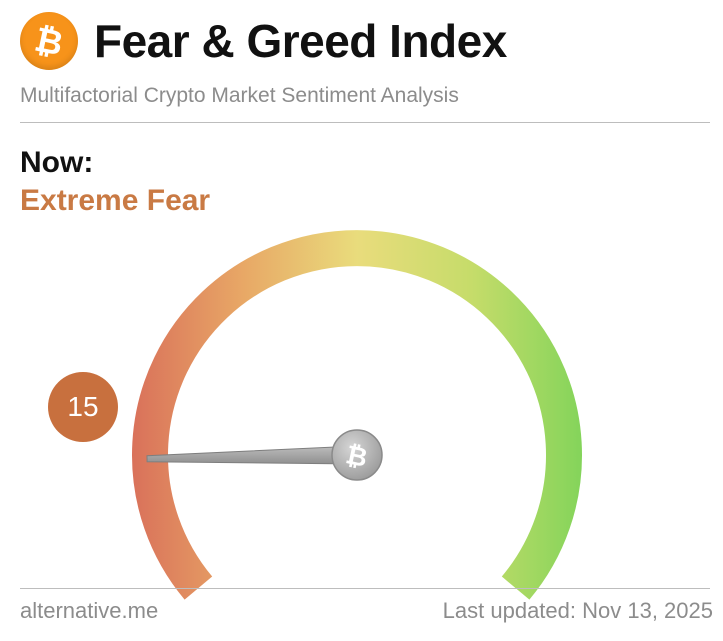  I want to click on footer-divider, so click(365, 588).